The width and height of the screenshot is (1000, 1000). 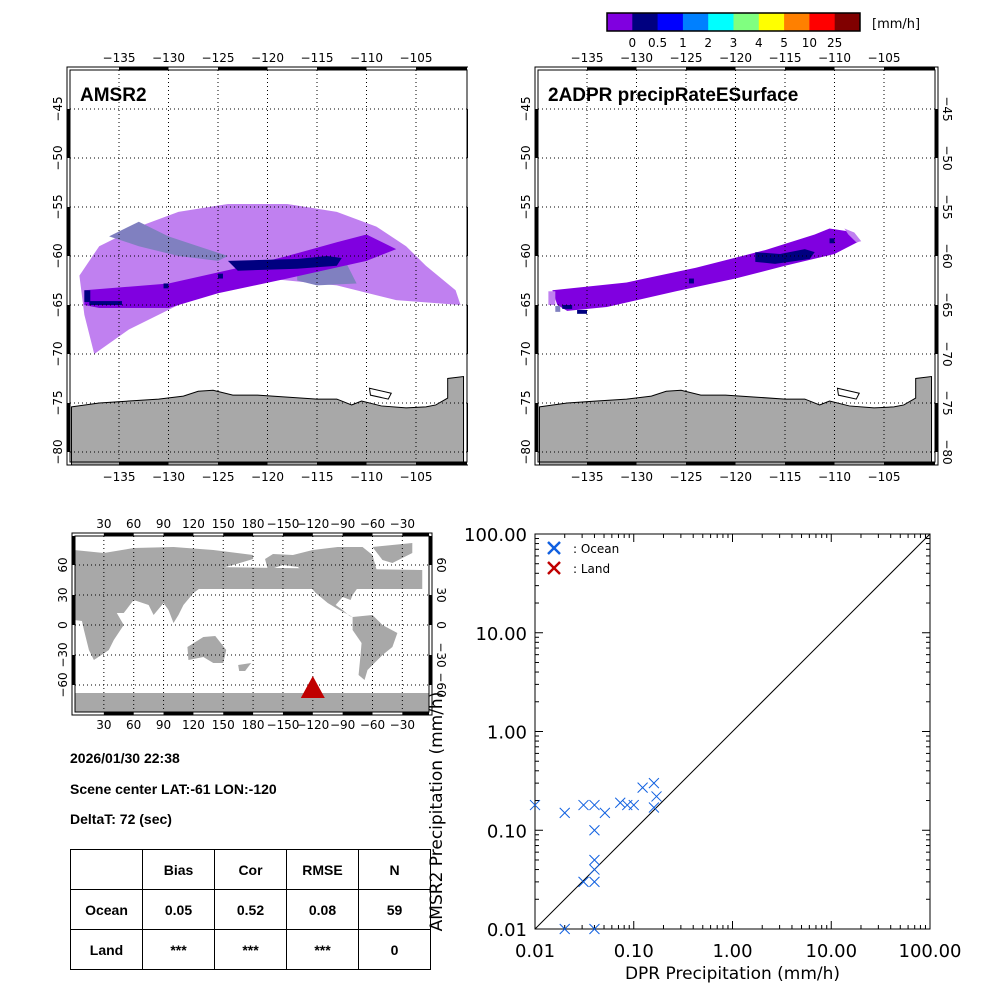 What do you see at coordinates (831, 951) in the screenshot?
I see `x-tick-label: 10.00` at bounding box center [831, 951].